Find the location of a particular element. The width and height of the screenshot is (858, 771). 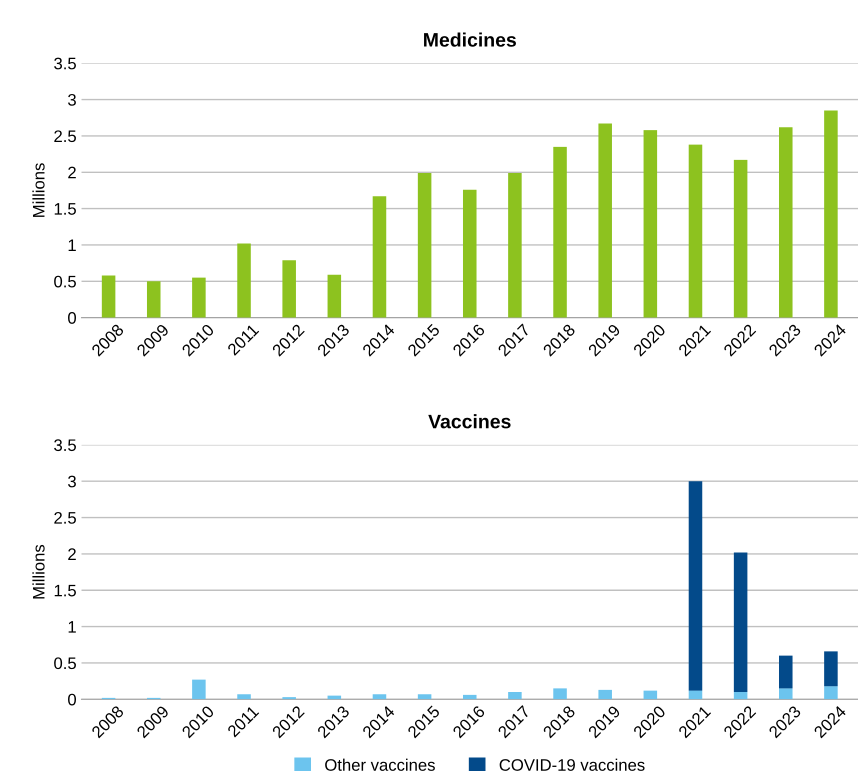

chart-title: Vaccines is located at coordinates (469, 421).